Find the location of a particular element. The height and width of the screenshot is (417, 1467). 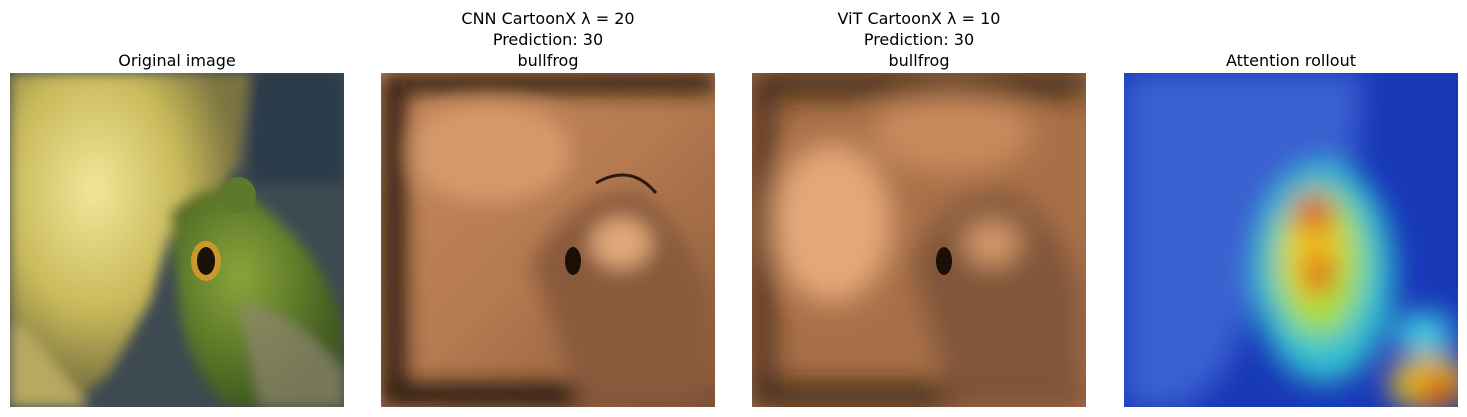

panel-title: Attention rollout is located at coordinates (1280, 60).